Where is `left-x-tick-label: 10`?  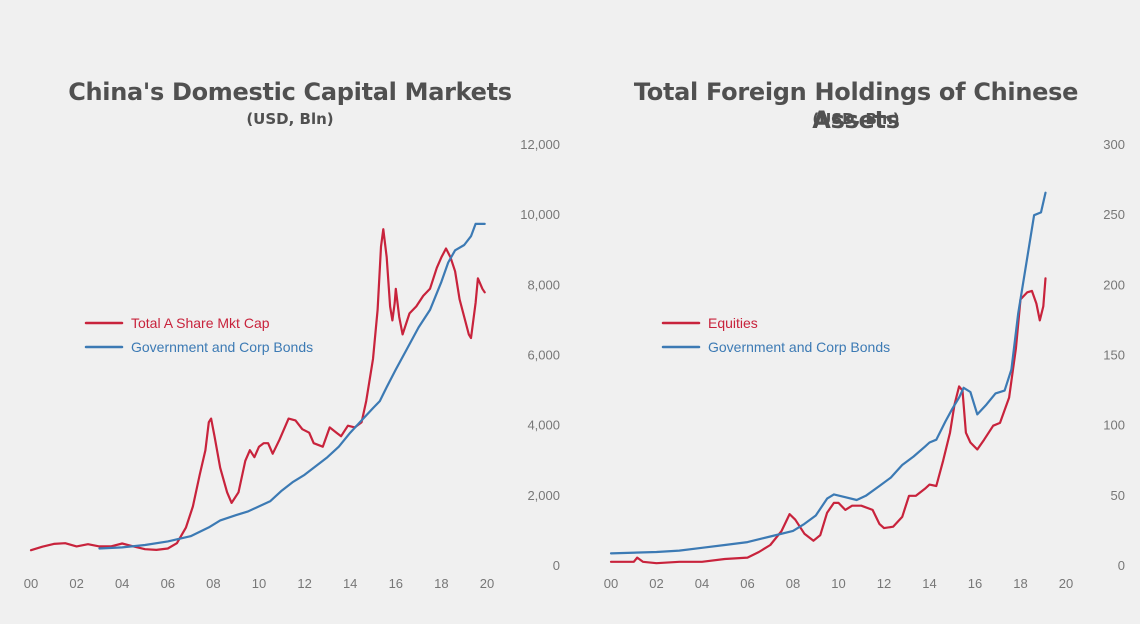
left-x-tick-label: 10 is located at coordinates (259, 583).